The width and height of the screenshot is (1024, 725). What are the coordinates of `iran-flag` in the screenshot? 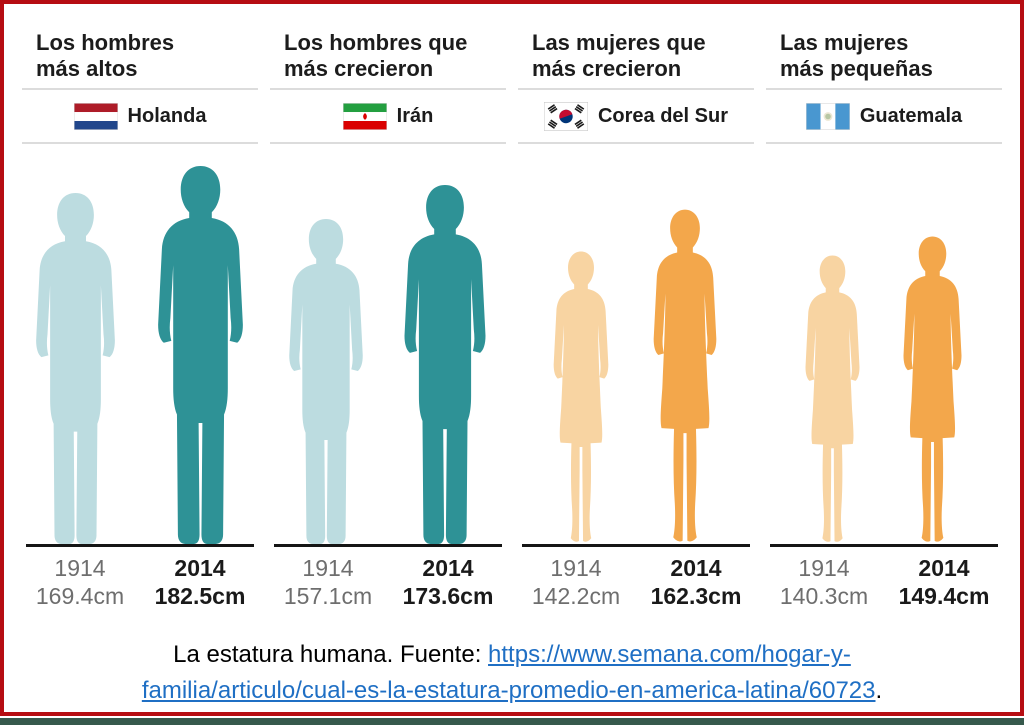 It's located at (364, 116).